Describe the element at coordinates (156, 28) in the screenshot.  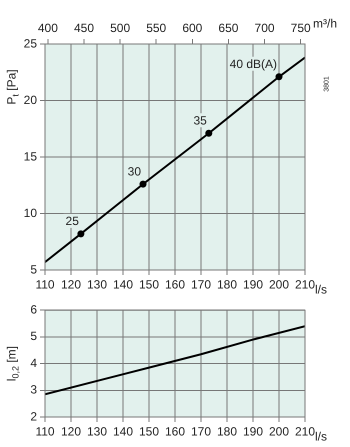
I see `x2-tick-label: 550` at that location.